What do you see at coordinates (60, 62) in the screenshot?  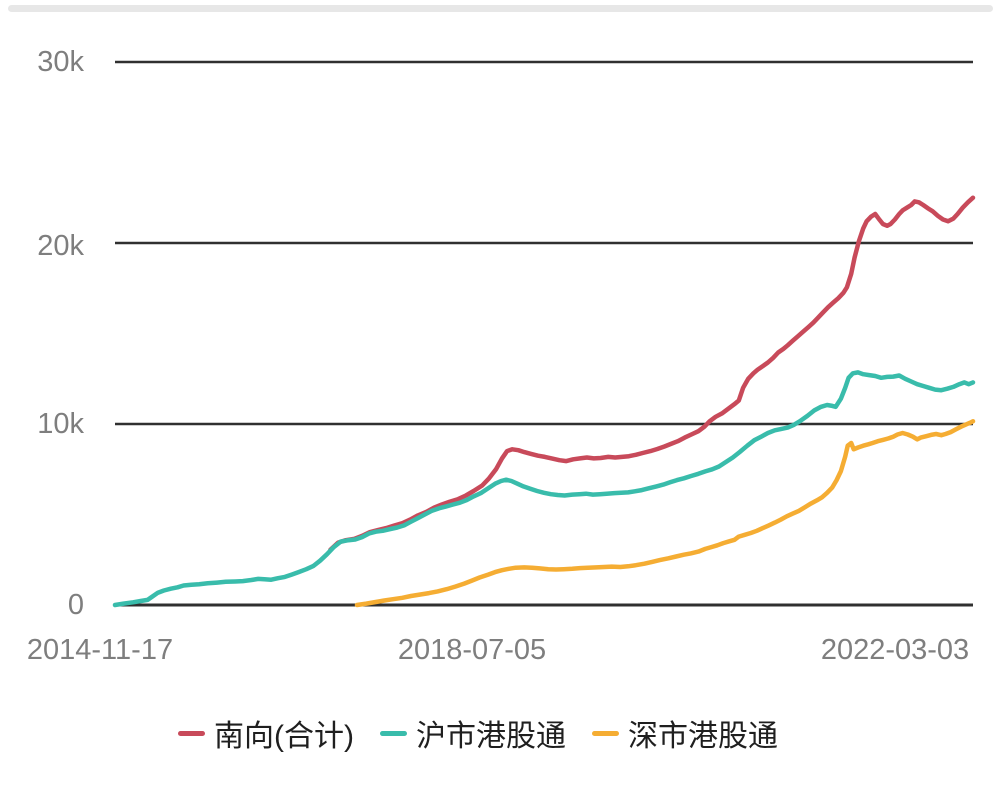 I see `y-tick-30k: 30k` at bounding box center [60, 62].